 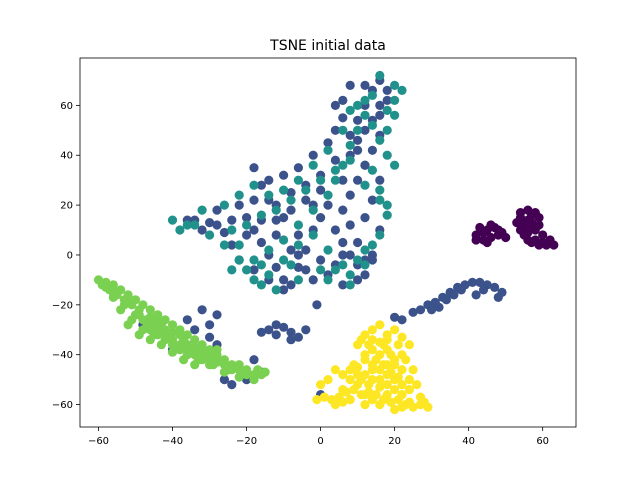 I want to click on y-tick-label: 20, so click(x=66, y=206).